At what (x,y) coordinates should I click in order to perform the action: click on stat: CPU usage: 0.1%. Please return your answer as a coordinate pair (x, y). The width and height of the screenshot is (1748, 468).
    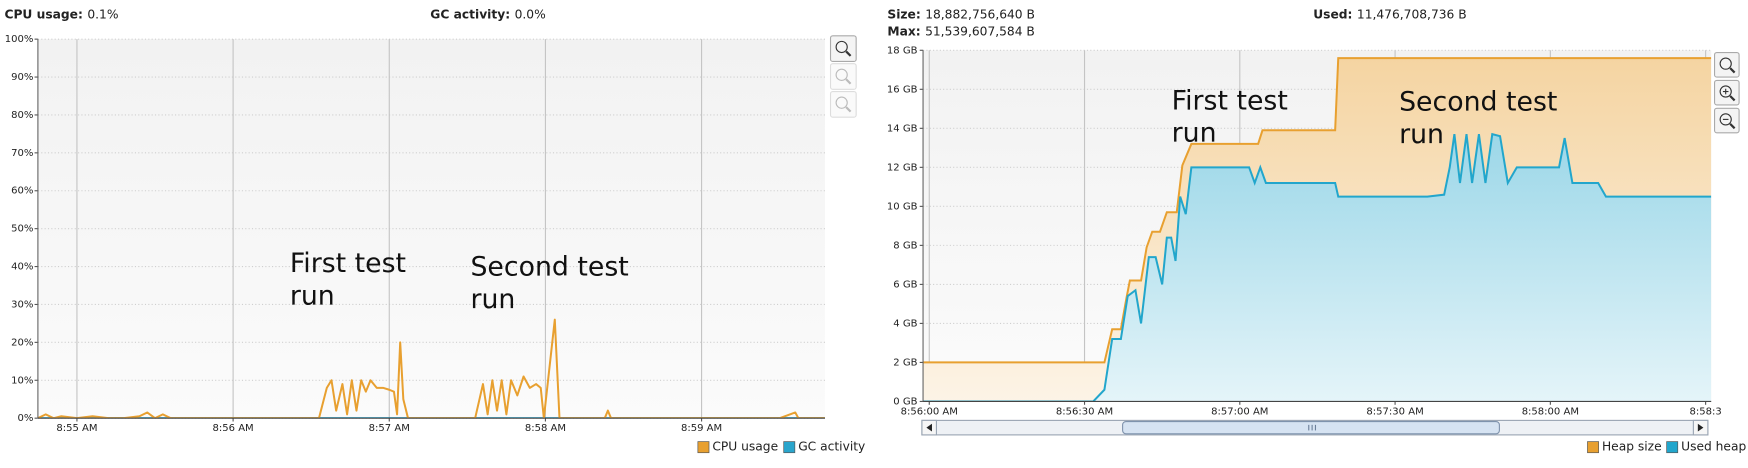
    Looking at the image, I should click on (61, 14).